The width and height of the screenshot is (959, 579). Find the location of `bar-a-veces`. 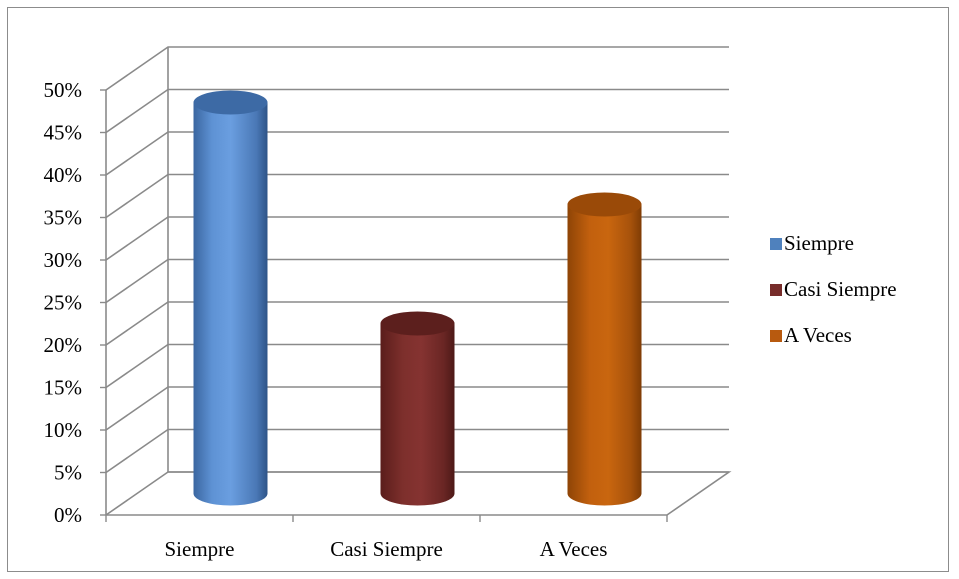

bar-a-veces is located at coordinates (605, 349).